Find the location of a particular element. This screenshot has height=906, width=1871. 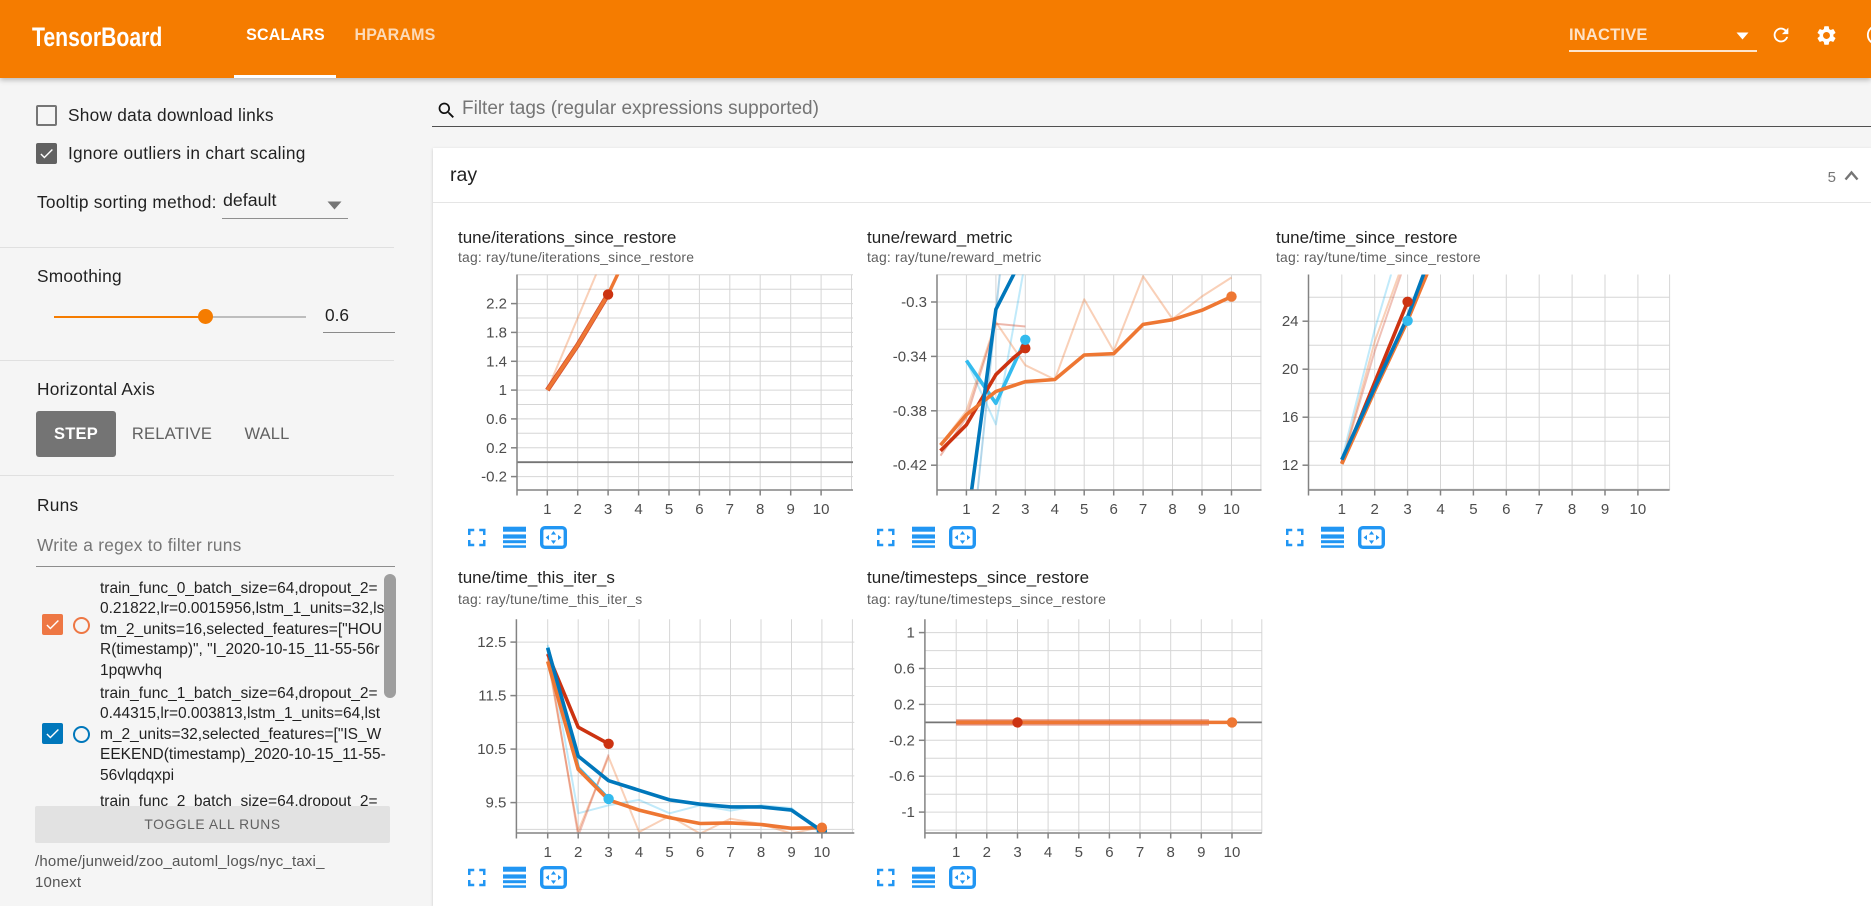

svg-text: 24 is located at coordinates (1290, 321).